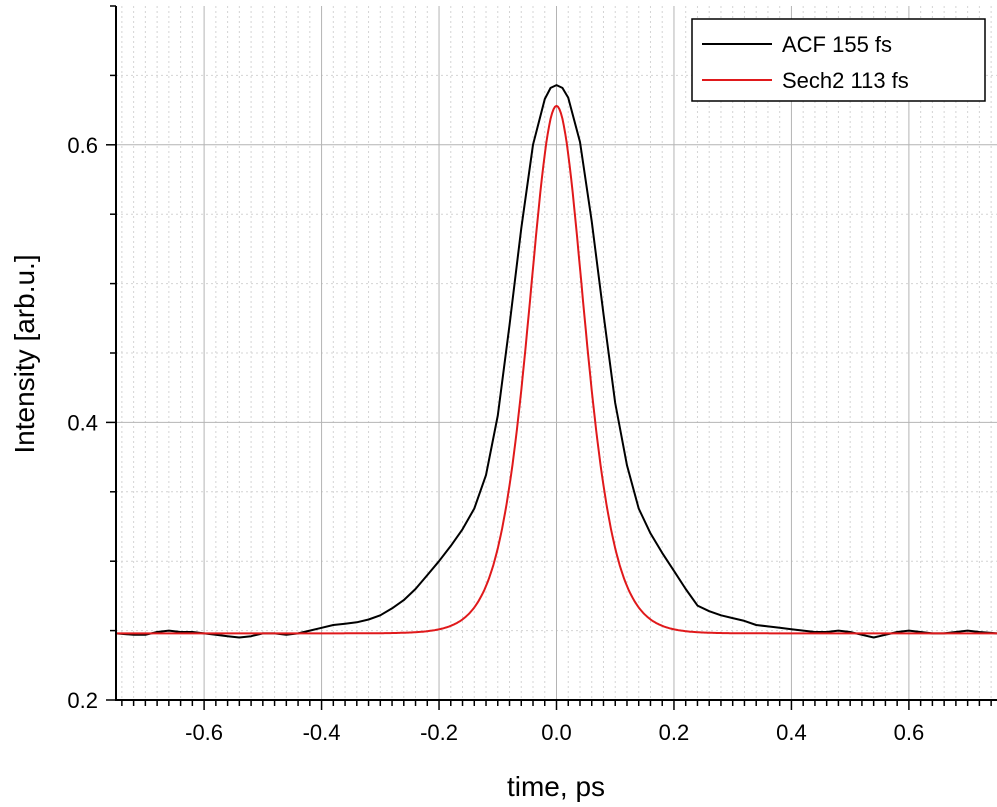  I want to click on y-tick-label: 0.4, so click(82, 422).